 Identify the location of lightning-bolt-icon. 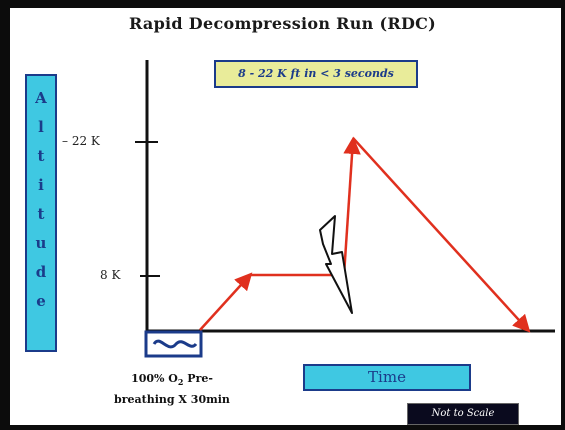
(336, 264).